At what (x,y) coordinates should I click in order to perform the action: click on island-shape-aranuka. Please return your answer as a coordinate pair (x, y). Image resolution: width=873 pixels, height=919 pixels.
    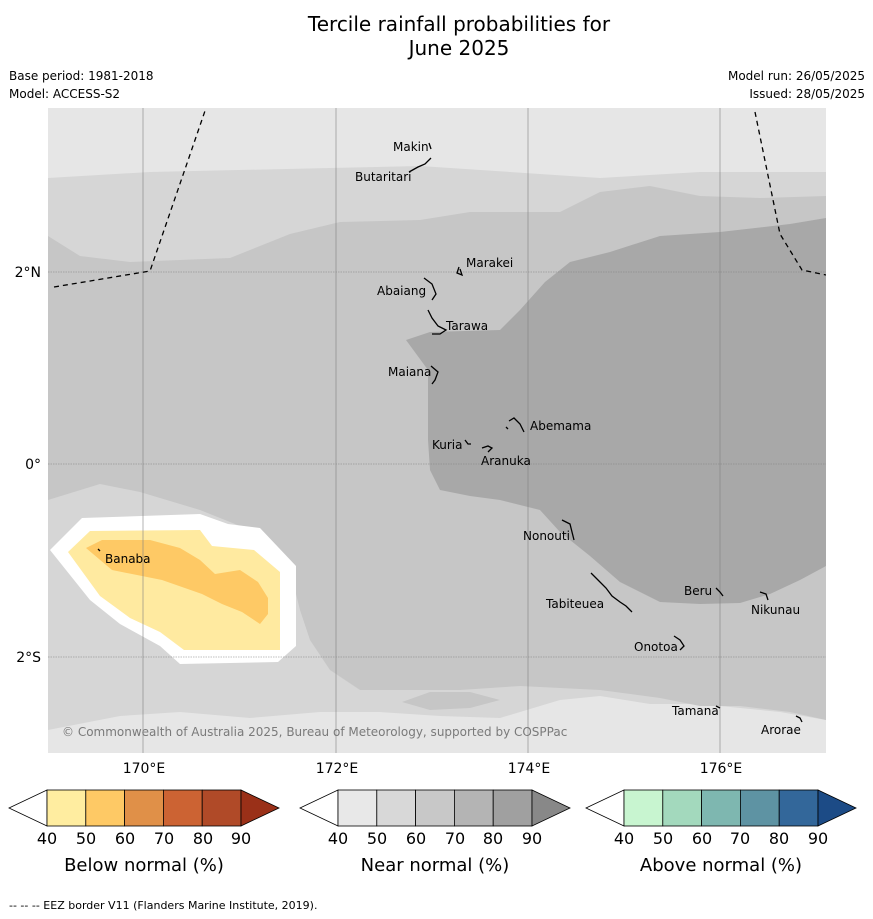
    Looking at the image, I should click on (487, 449).